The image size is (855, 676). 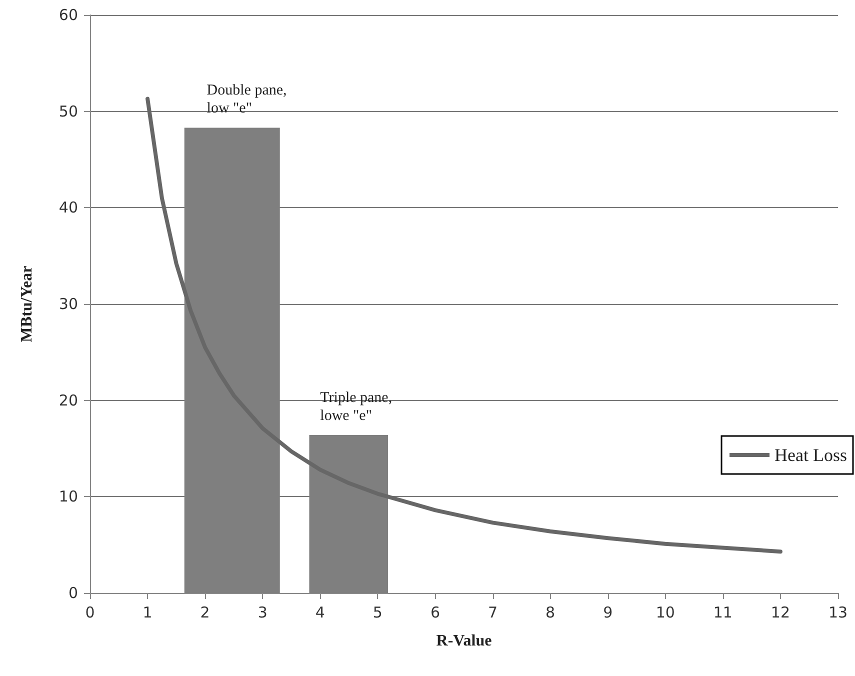 I want to click on y-tick-label: 20, so click(x=68, y=400).